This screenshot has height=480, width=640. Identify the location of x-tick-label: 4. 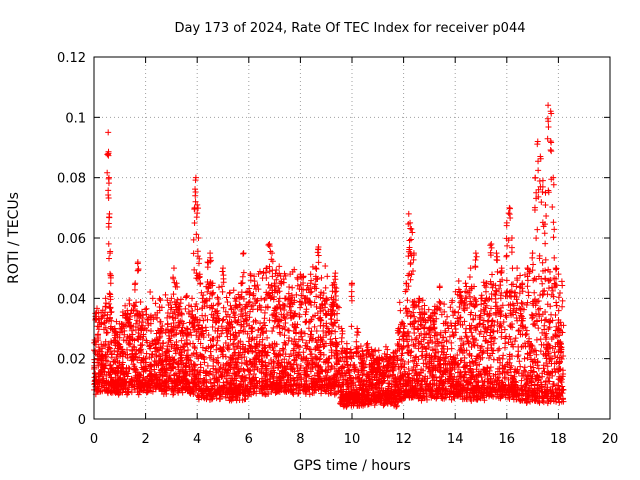
(197, 439).